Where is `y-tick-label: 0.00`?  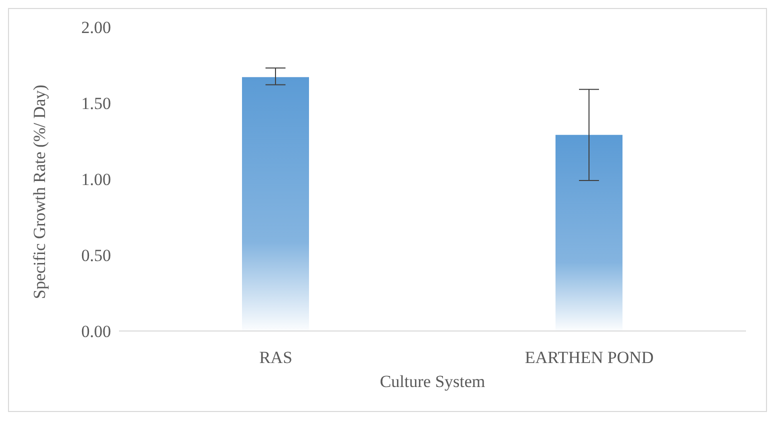
y-tick-label: 0.00 is located at coordinates (96, 332).